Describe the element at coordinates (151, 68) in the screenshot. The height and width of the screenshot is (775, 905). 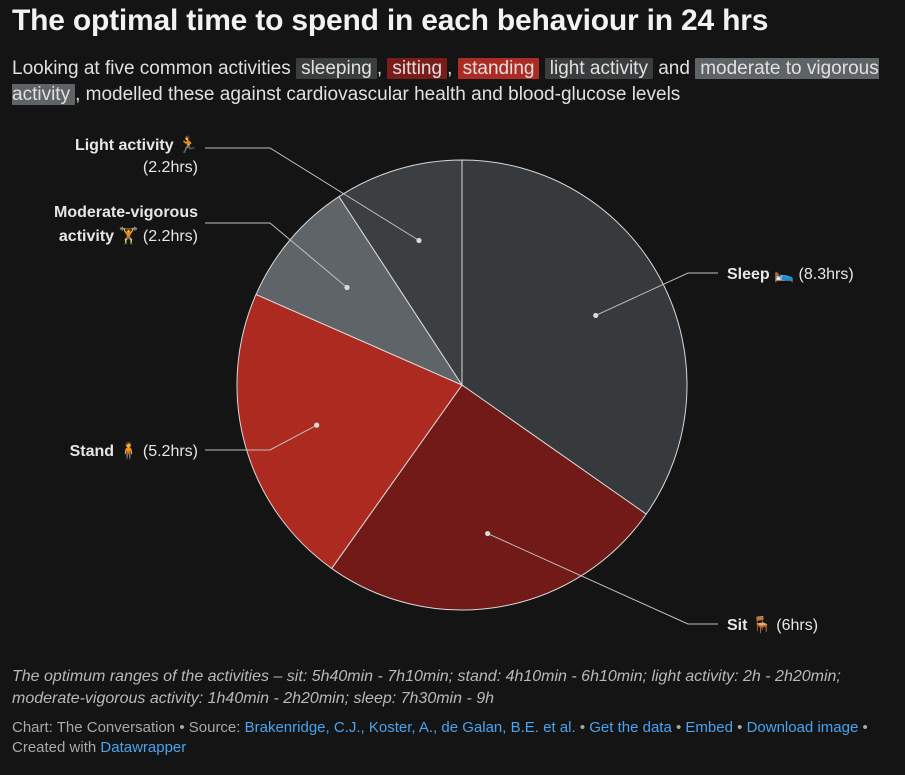
I see `subtitle-intro: Looking at five common activities` at that location.